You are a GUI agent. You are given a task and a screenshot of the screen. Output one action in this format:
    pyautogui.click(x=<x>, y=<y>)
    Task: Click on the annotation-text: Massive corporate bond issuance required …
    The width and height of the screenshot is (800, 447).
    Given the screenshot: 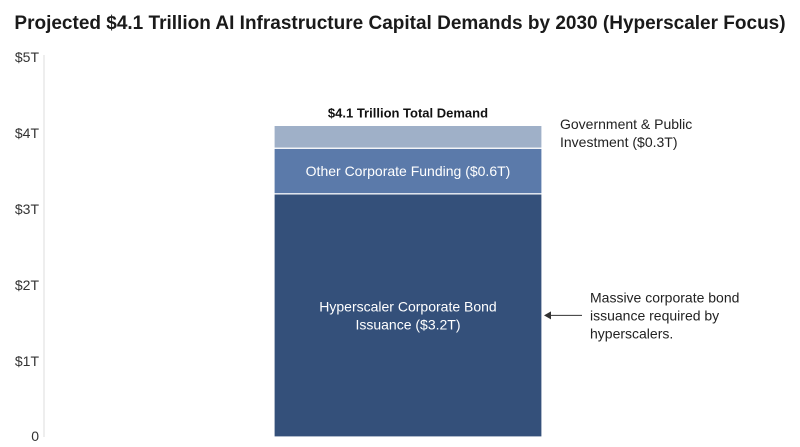 What is the action you would take?
    pyautogui.click(x=664, y=315)
    